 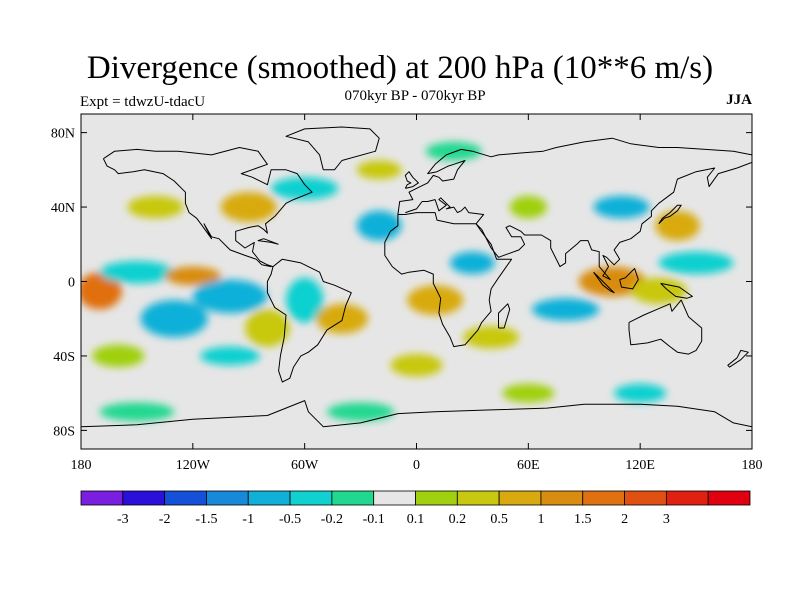 I want to click on experiment-label: Expt = tdwzU-tdacU, so click(x=143, y=102).